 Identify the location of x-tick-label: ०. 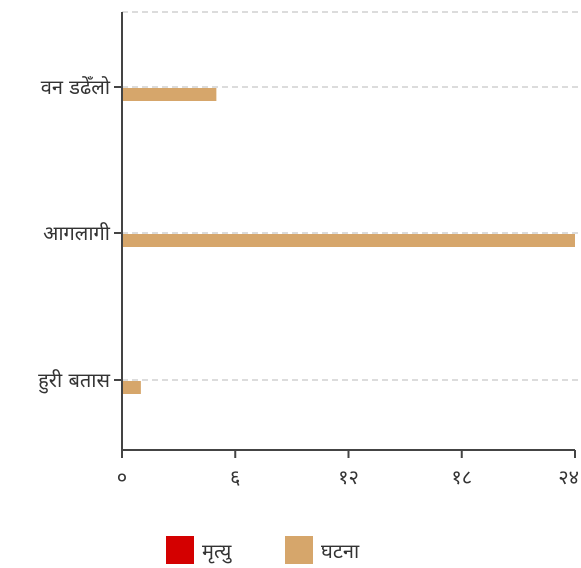
(122, 477).